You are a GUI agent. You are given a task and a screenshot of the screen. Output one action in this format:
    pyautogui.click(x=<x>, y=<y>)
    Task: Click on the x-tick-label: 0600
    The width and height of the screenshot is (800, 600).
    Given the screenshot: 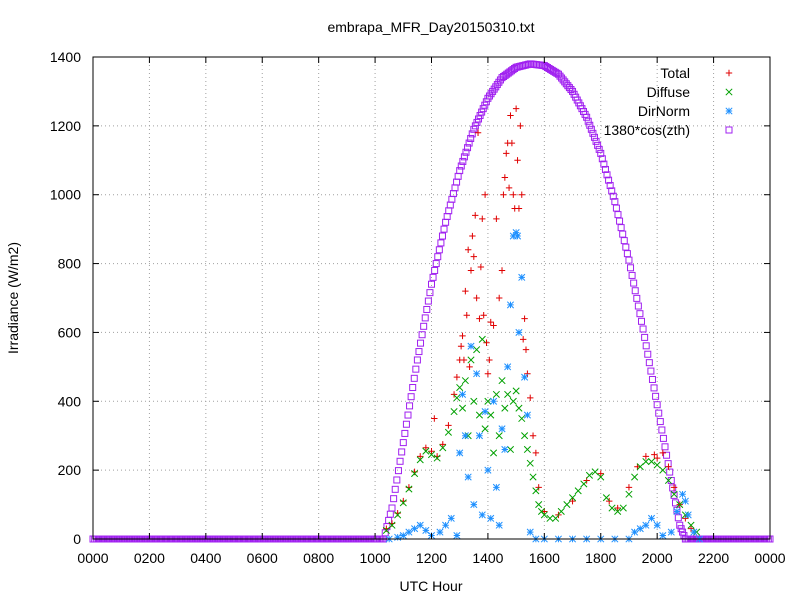 What is the action you would take?
    pyautogui.click(x=262, y=558)
    